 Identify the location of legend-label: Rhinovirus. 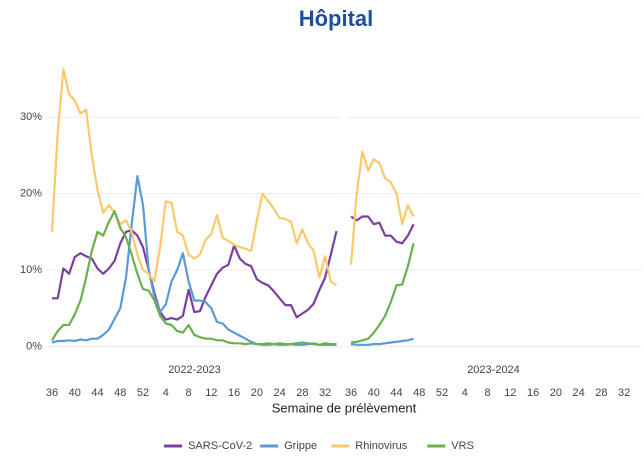
(381, 446).